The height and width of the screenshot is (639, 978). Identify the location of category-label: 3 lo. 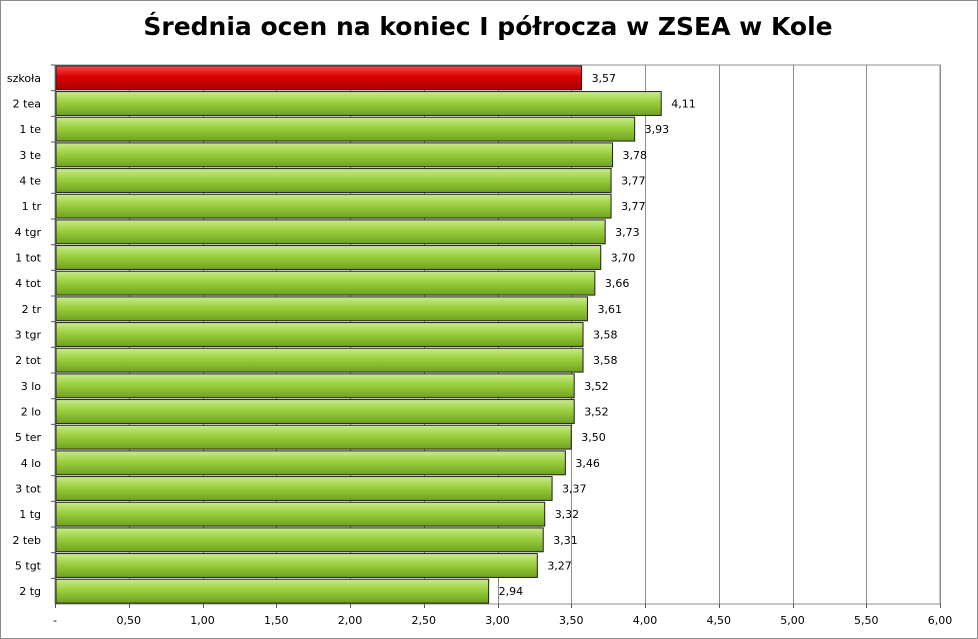
(31, 386).